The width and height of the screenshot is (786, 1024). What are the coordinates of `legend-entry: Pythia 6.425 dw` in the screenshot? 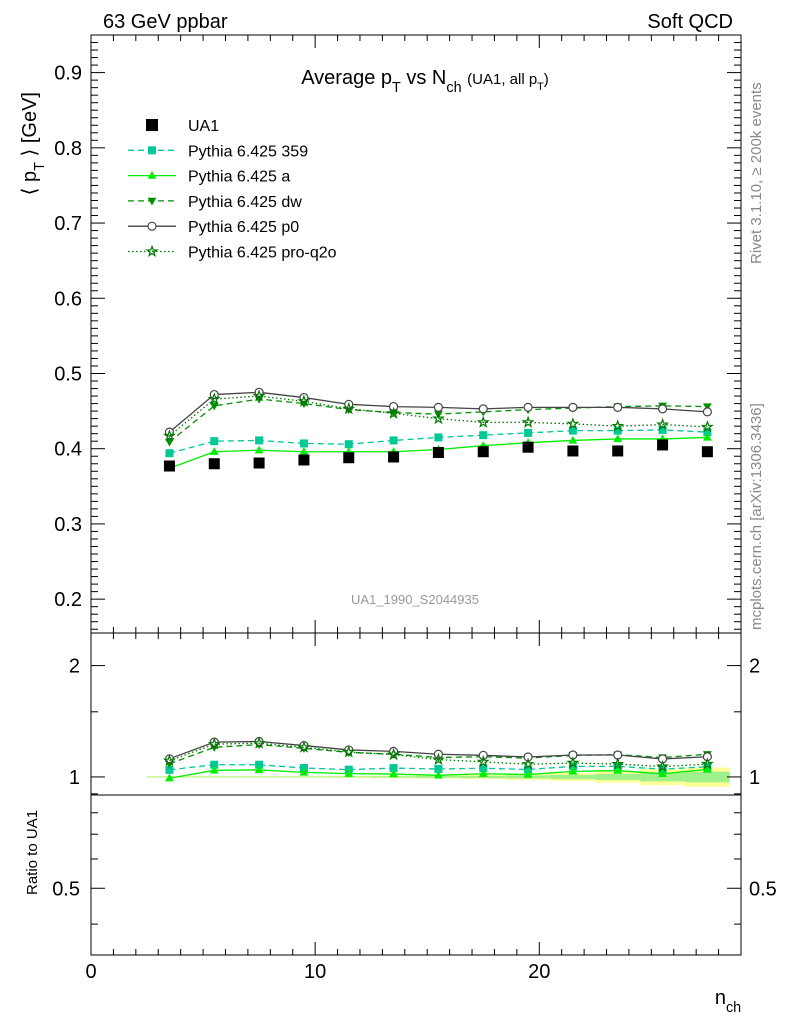 It's located at (215, 202).